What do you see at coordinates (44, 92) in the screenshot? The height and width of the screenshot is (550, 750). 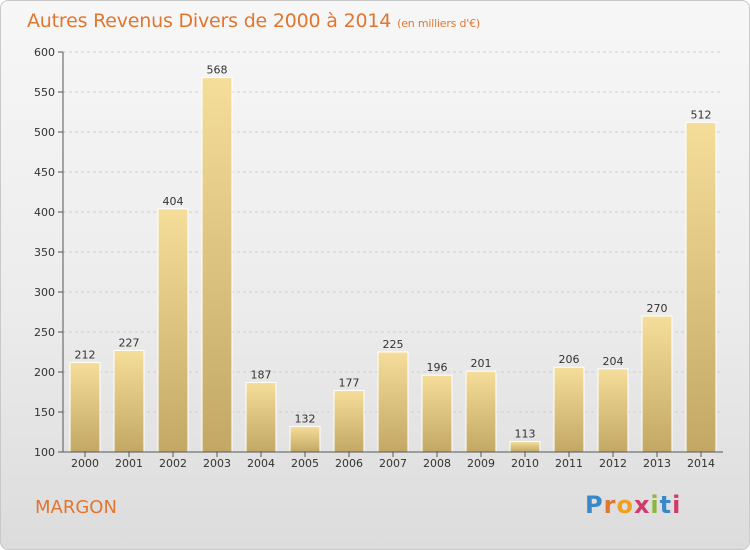 I see `y-tick-label: 550` at bounding box center [44, 92].